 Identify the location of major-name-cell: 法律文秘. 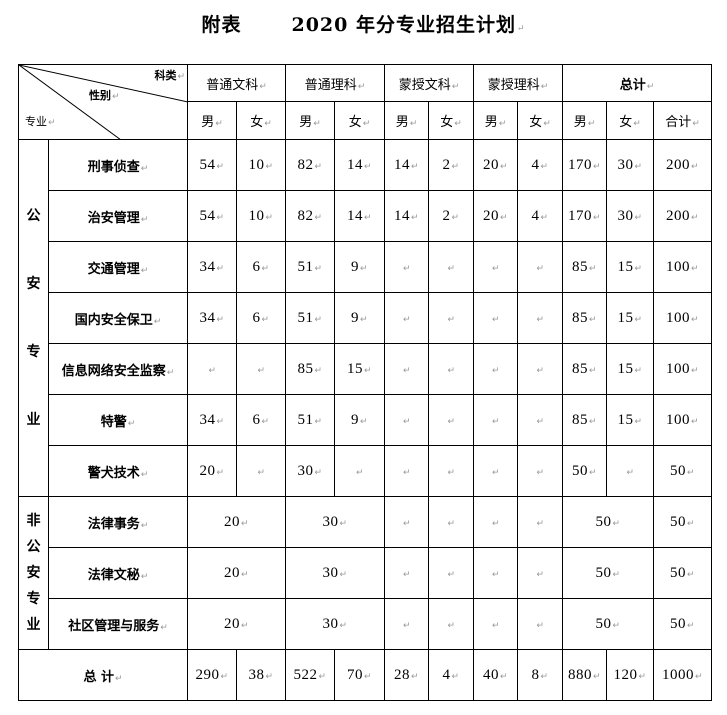
(118, 573).